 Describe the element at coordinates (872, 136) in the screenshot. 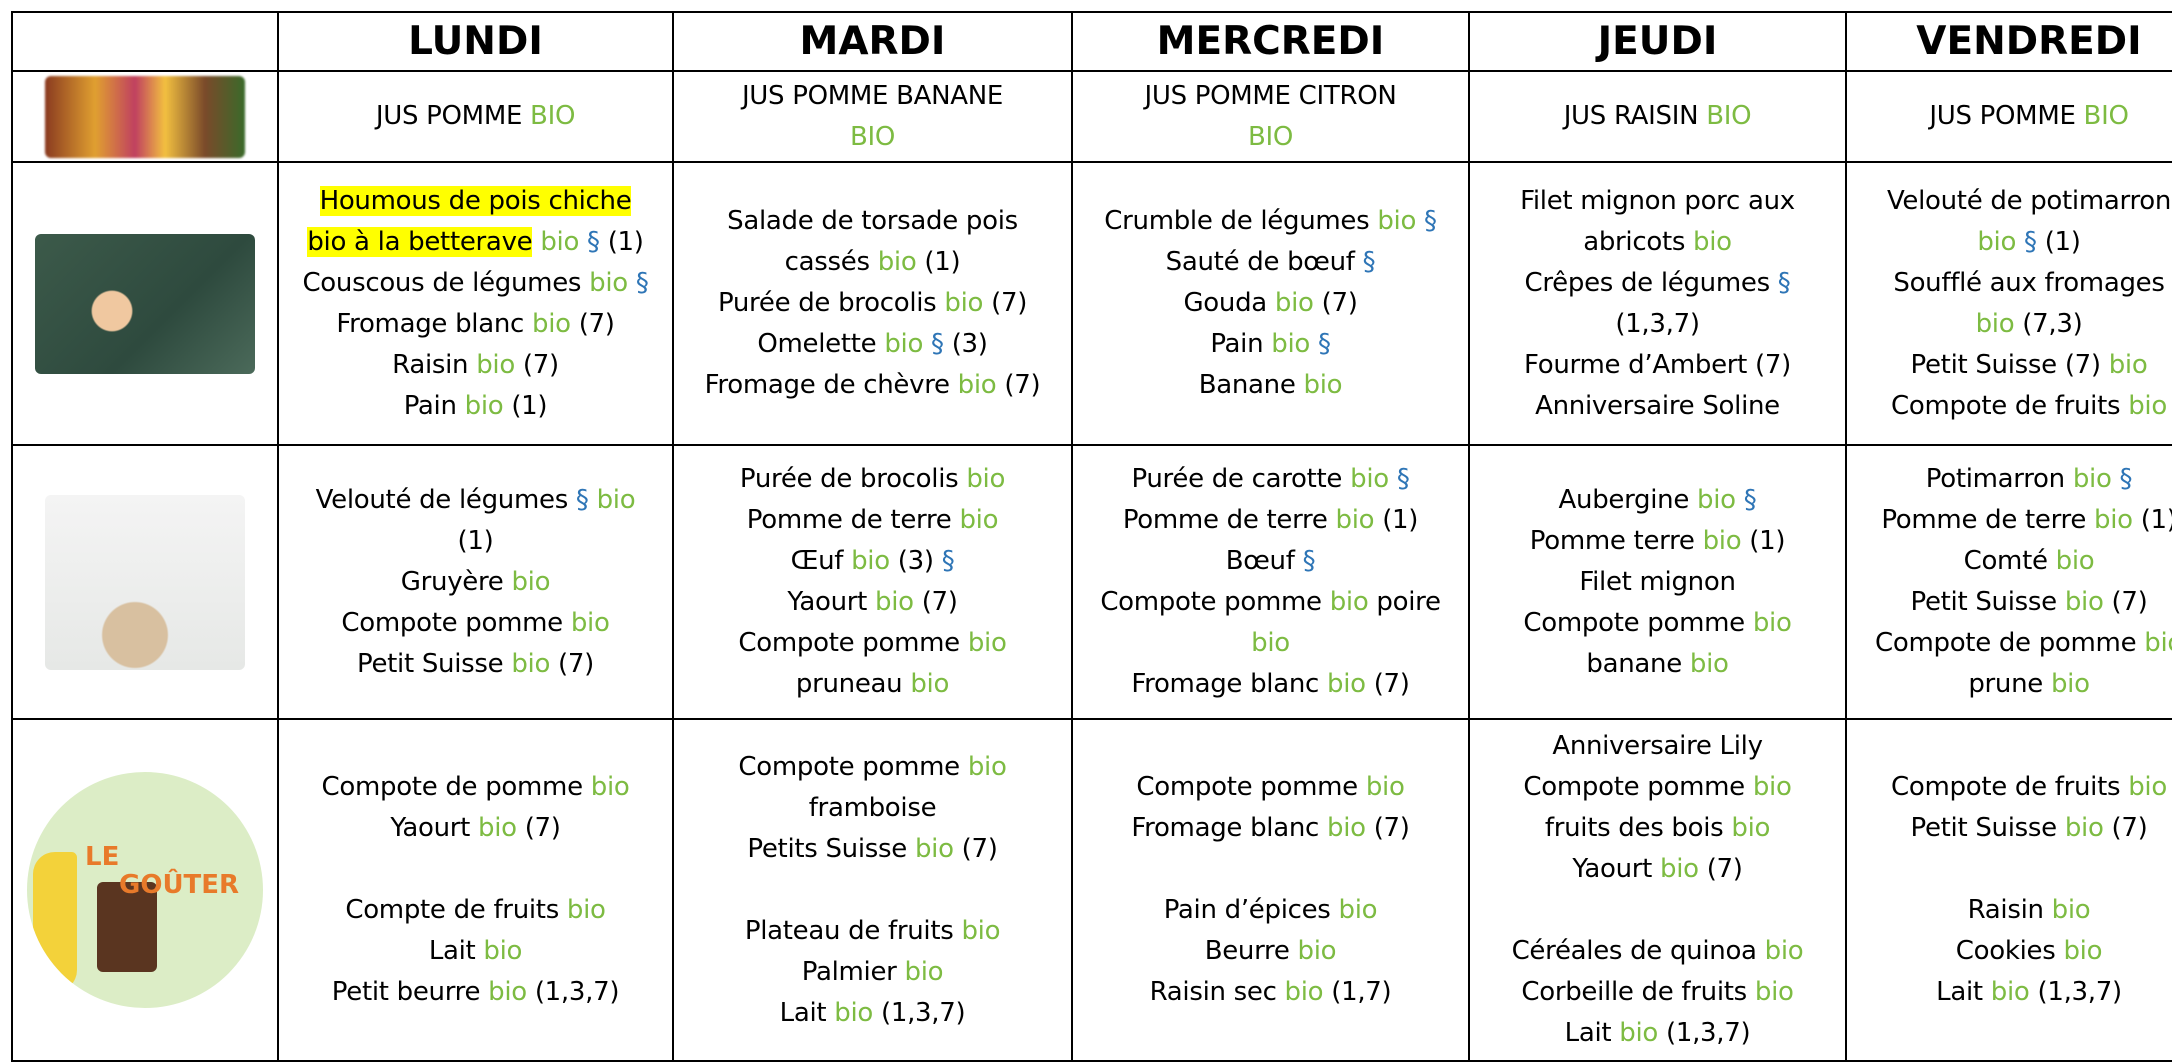

I see `text-segment: BIO` at that location.